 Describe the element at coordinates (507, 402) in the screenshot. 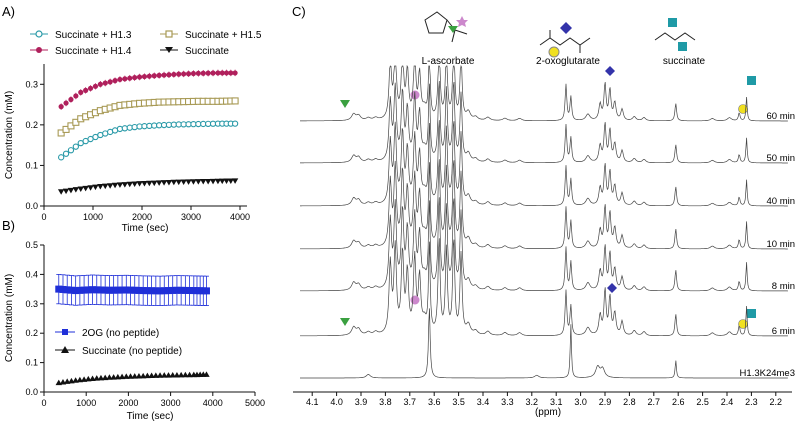

I see `x-tick-label: 3.3` at that location.